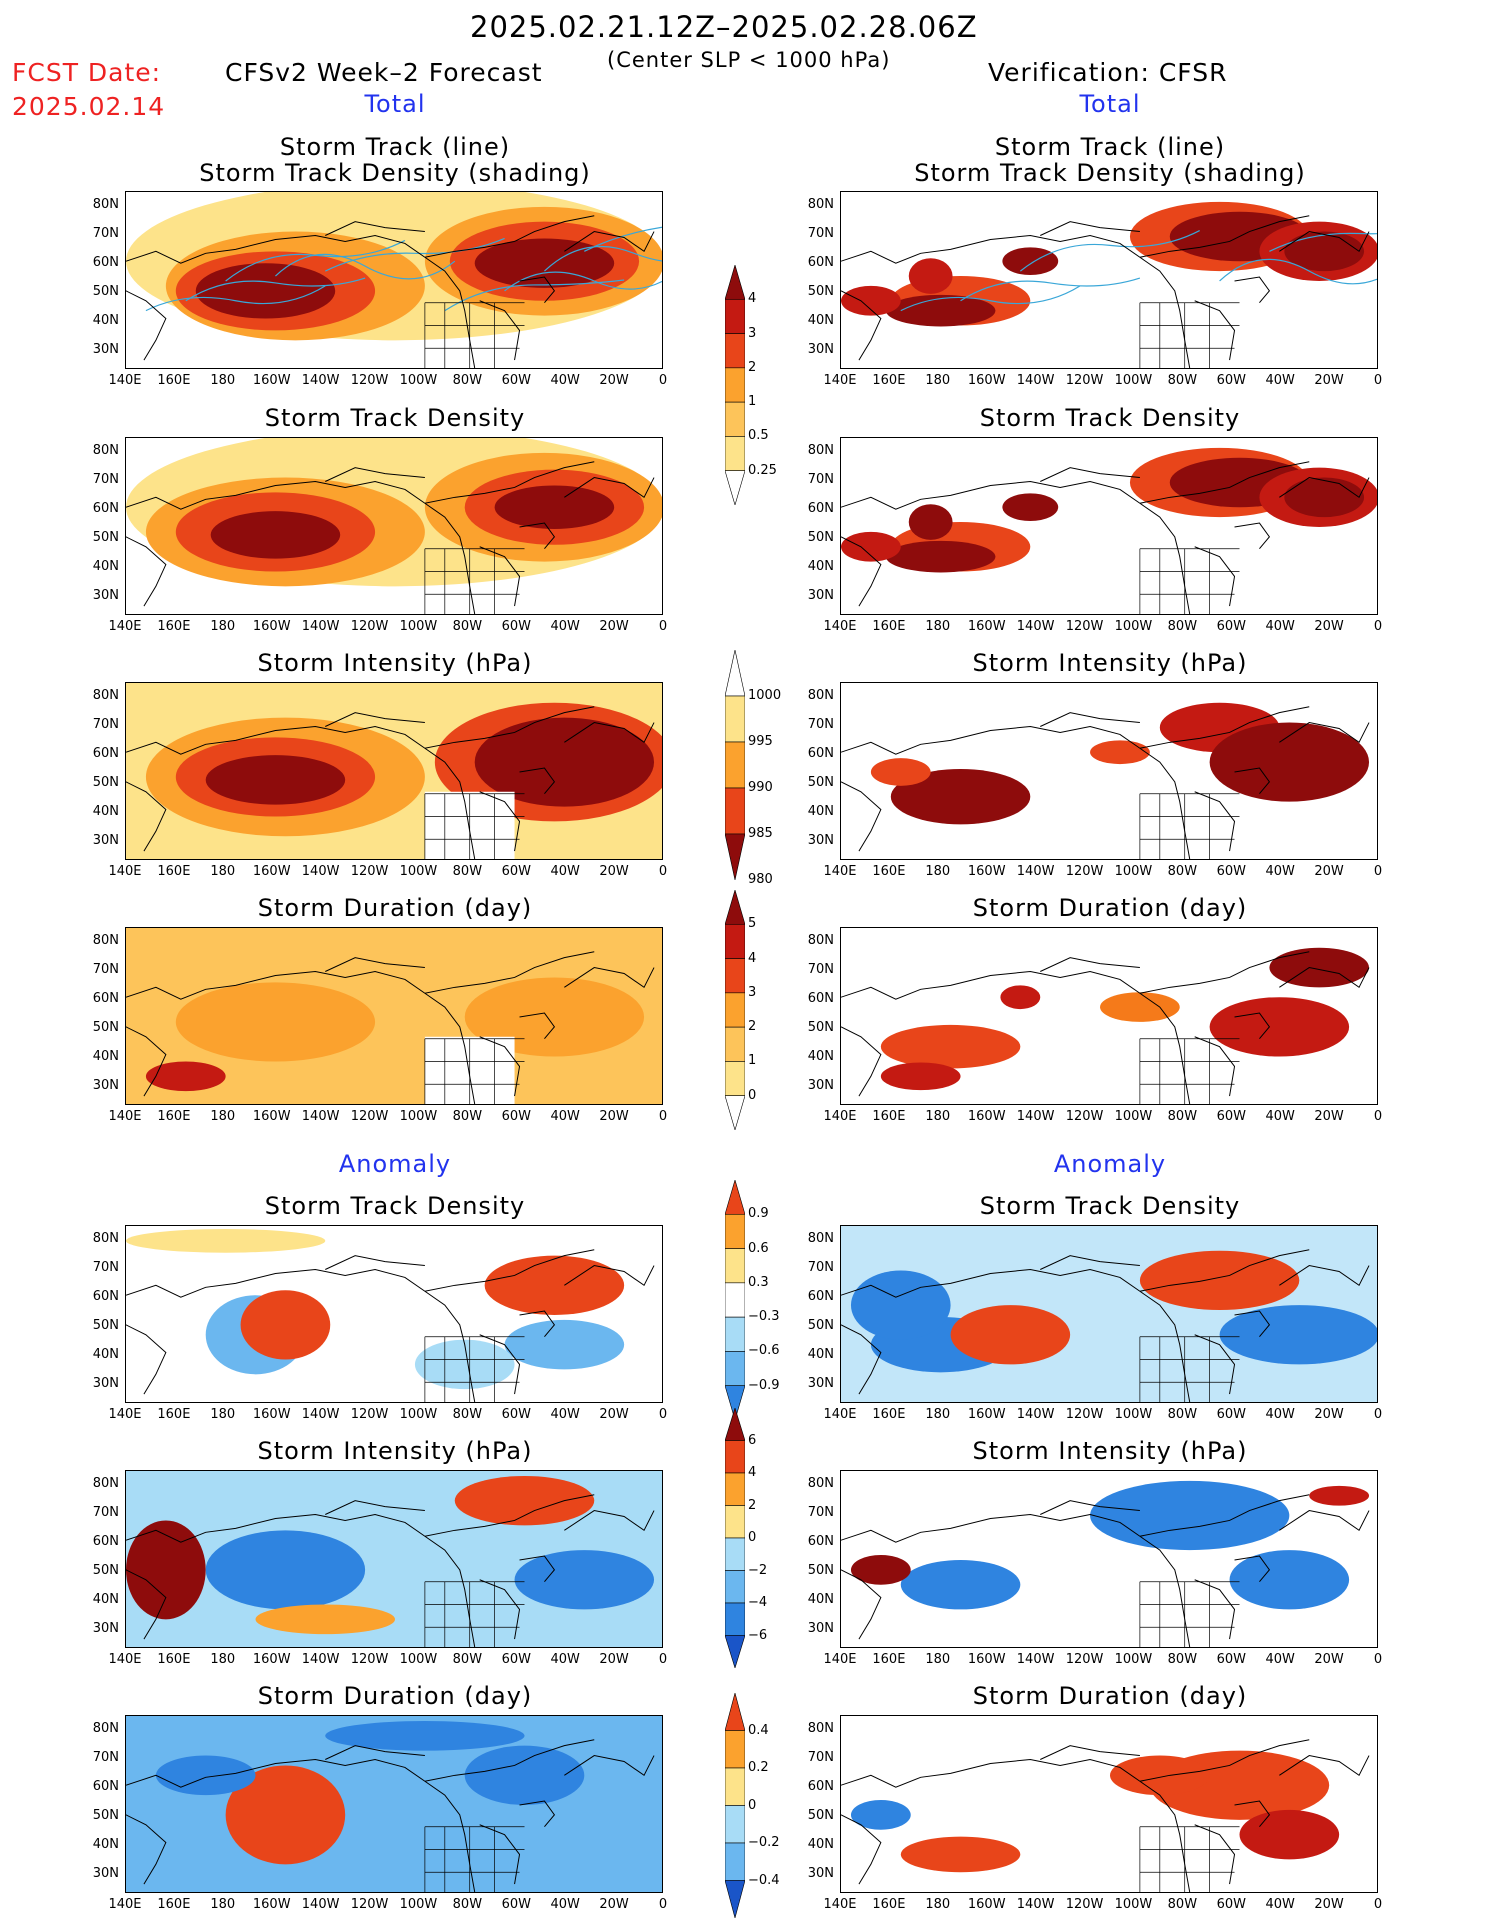 The image size is (1487, 1925). I want to click on cbar-anom-duration-label: −0.4, so click(764, 1880).